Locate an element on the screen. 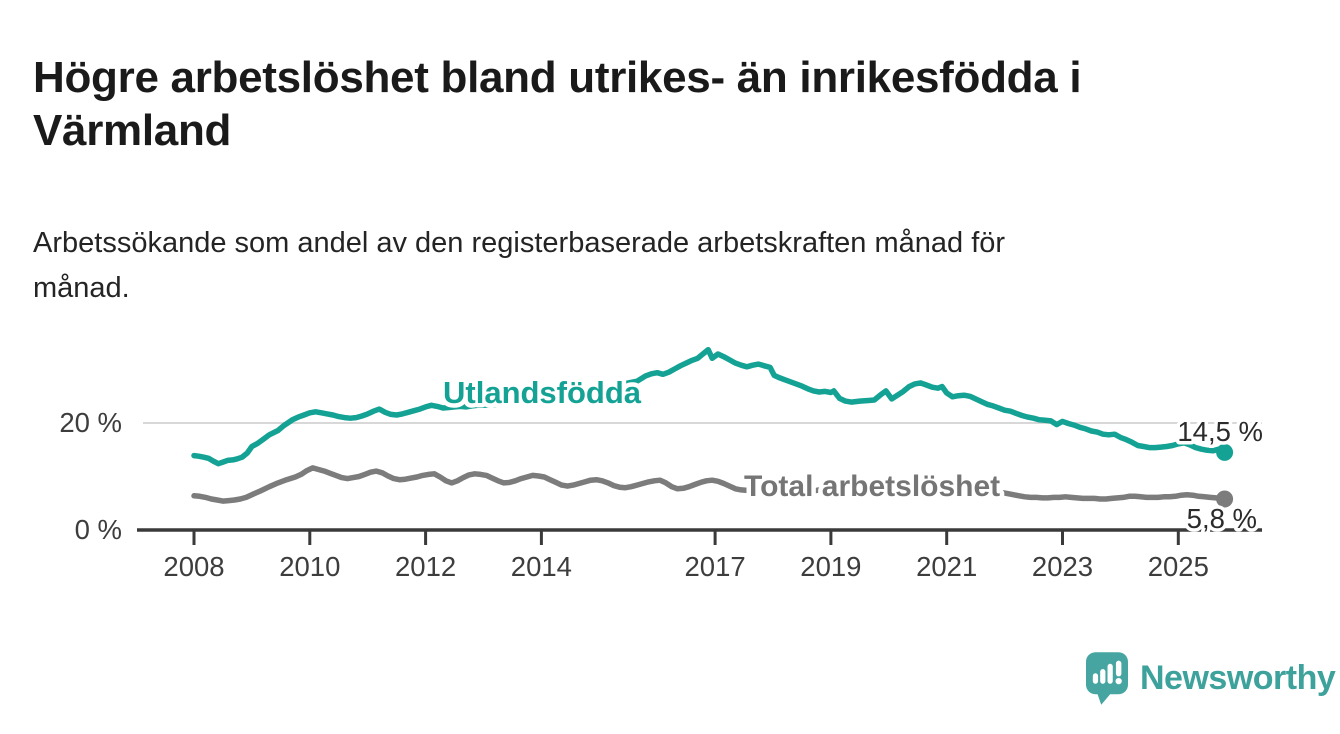 Image resolution: width=1340 pixels, height=734 pixels. x-tick-label-2021: 2021 is located at coordinates (946, 566).